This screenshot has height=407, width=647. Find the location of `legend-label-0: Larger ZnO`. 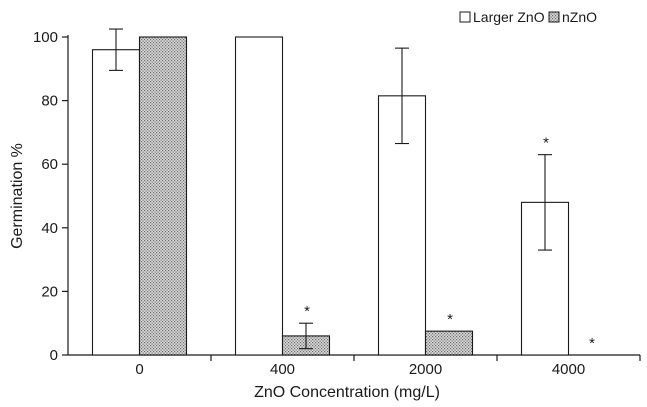

legend-label-0: Larger ZnO is located at coordinates (509, 17).